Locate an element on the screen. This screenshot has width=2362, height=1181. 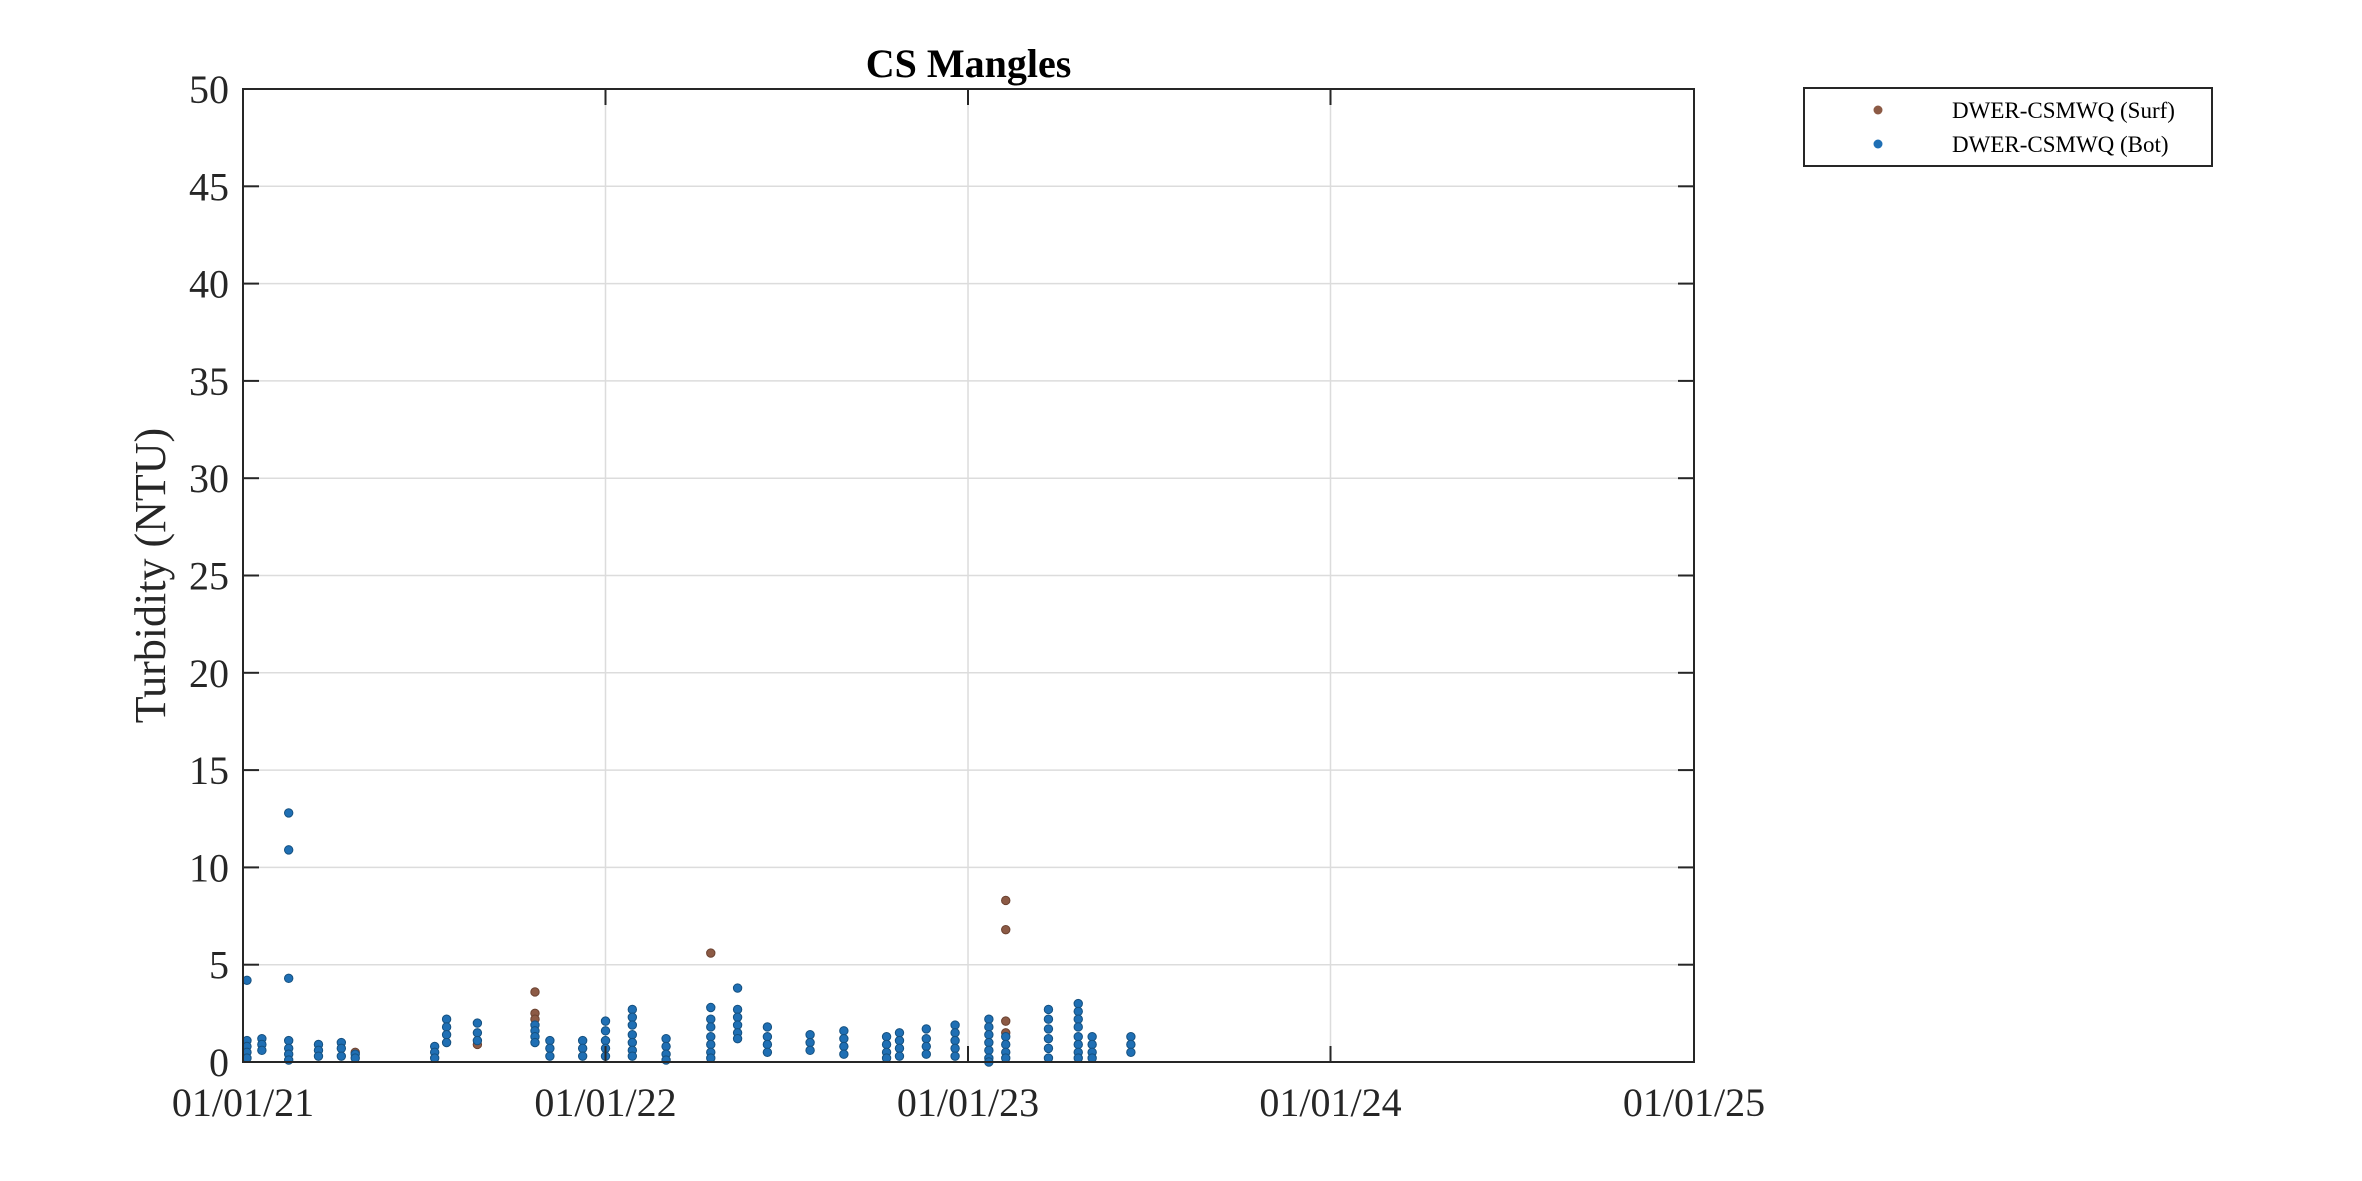
y-tick-label: 45 is located at coordinates (209, 186).